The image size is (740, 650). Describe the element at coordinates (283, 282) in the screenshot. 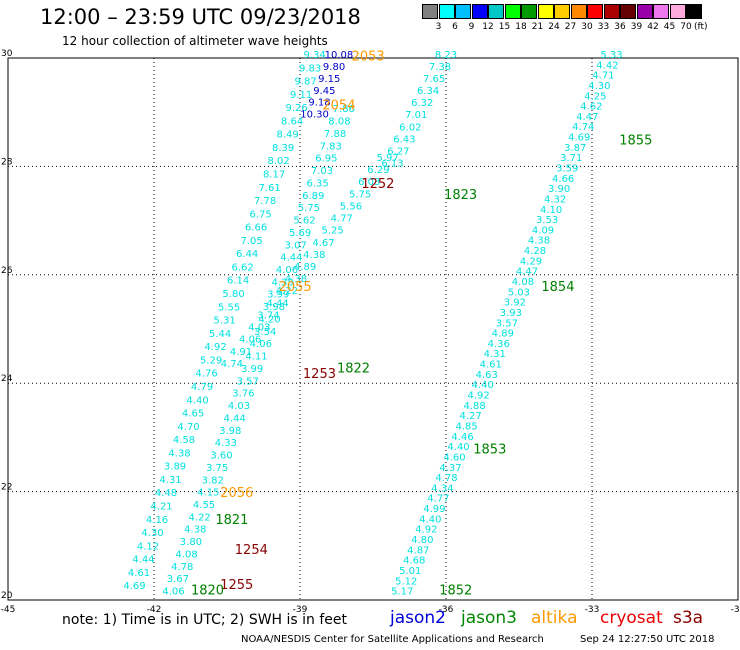

I see `wave-height-value: 4.33` at that location.